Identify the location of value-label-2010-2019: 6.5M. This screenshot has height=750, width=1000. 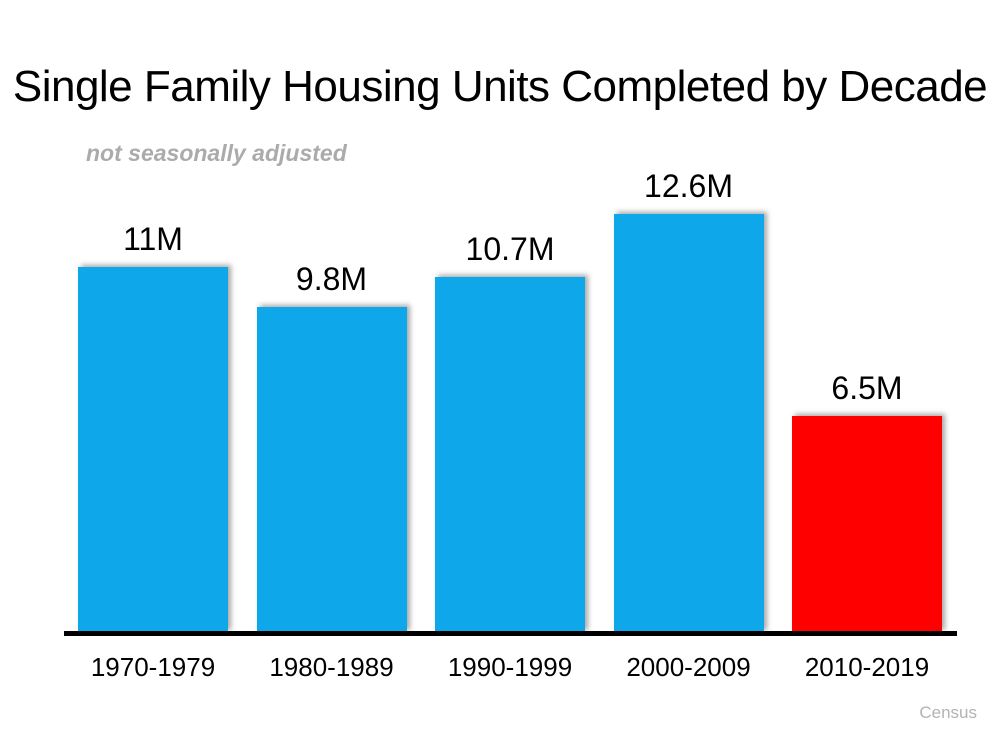
(867, 388).